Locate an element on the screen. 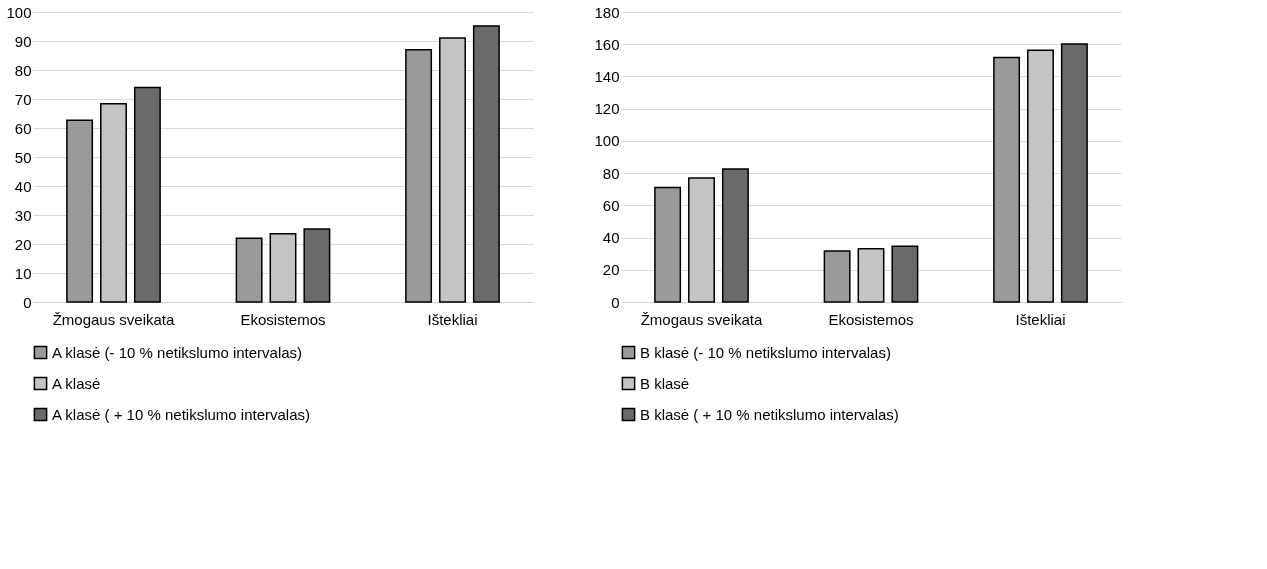 Image resolution: width=1267 pixels, height=569 pixels. y-tick-label: 180 is located at coordinates (607, 12).